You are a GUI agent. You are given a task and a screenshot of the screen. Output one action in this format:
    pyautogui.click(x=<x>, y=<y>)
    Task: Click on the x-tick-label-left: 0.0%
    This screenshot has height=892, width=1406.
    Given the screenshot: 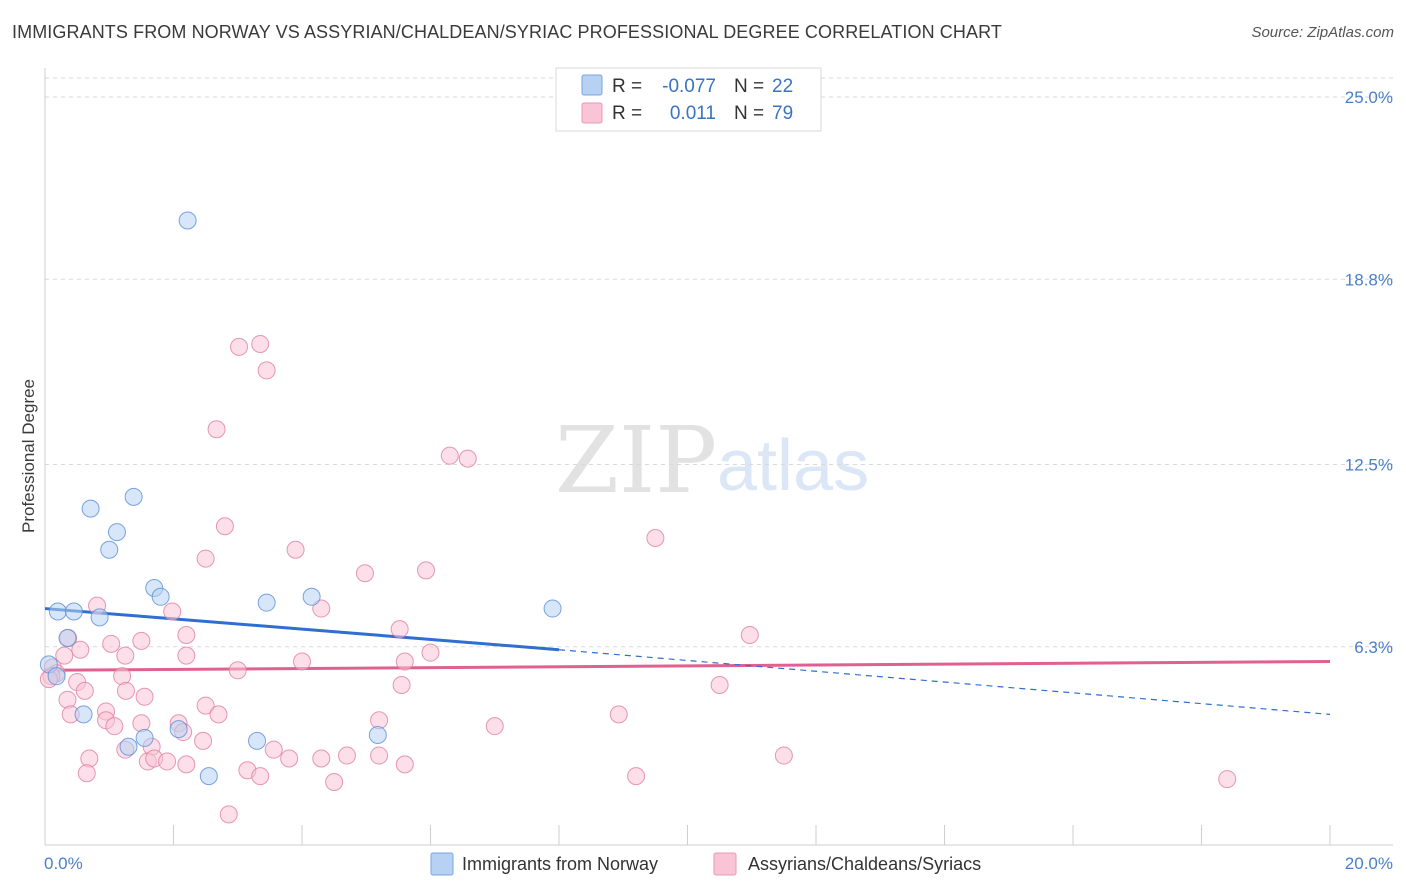 What is the action you would take?
    pyautogui.click(x=63, y=863)
    